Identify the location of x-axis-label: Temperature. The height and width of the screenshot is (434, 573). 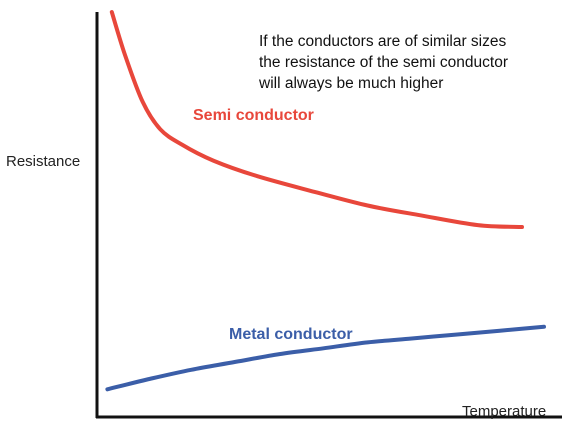
(504, 411).